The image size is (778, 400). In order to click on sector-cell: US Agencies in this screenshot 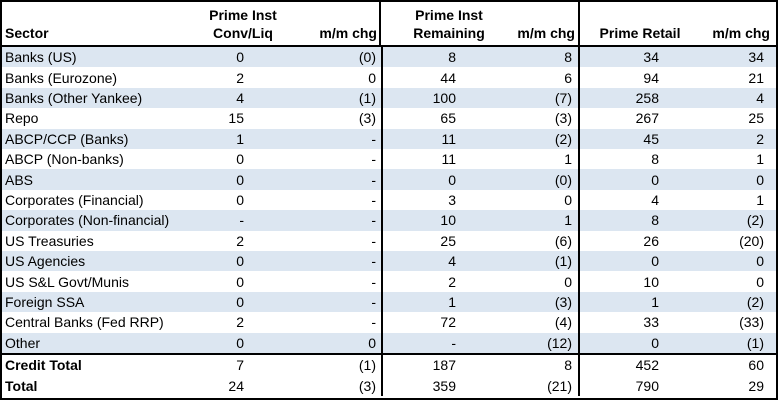, I will do `click(45, 261)`.